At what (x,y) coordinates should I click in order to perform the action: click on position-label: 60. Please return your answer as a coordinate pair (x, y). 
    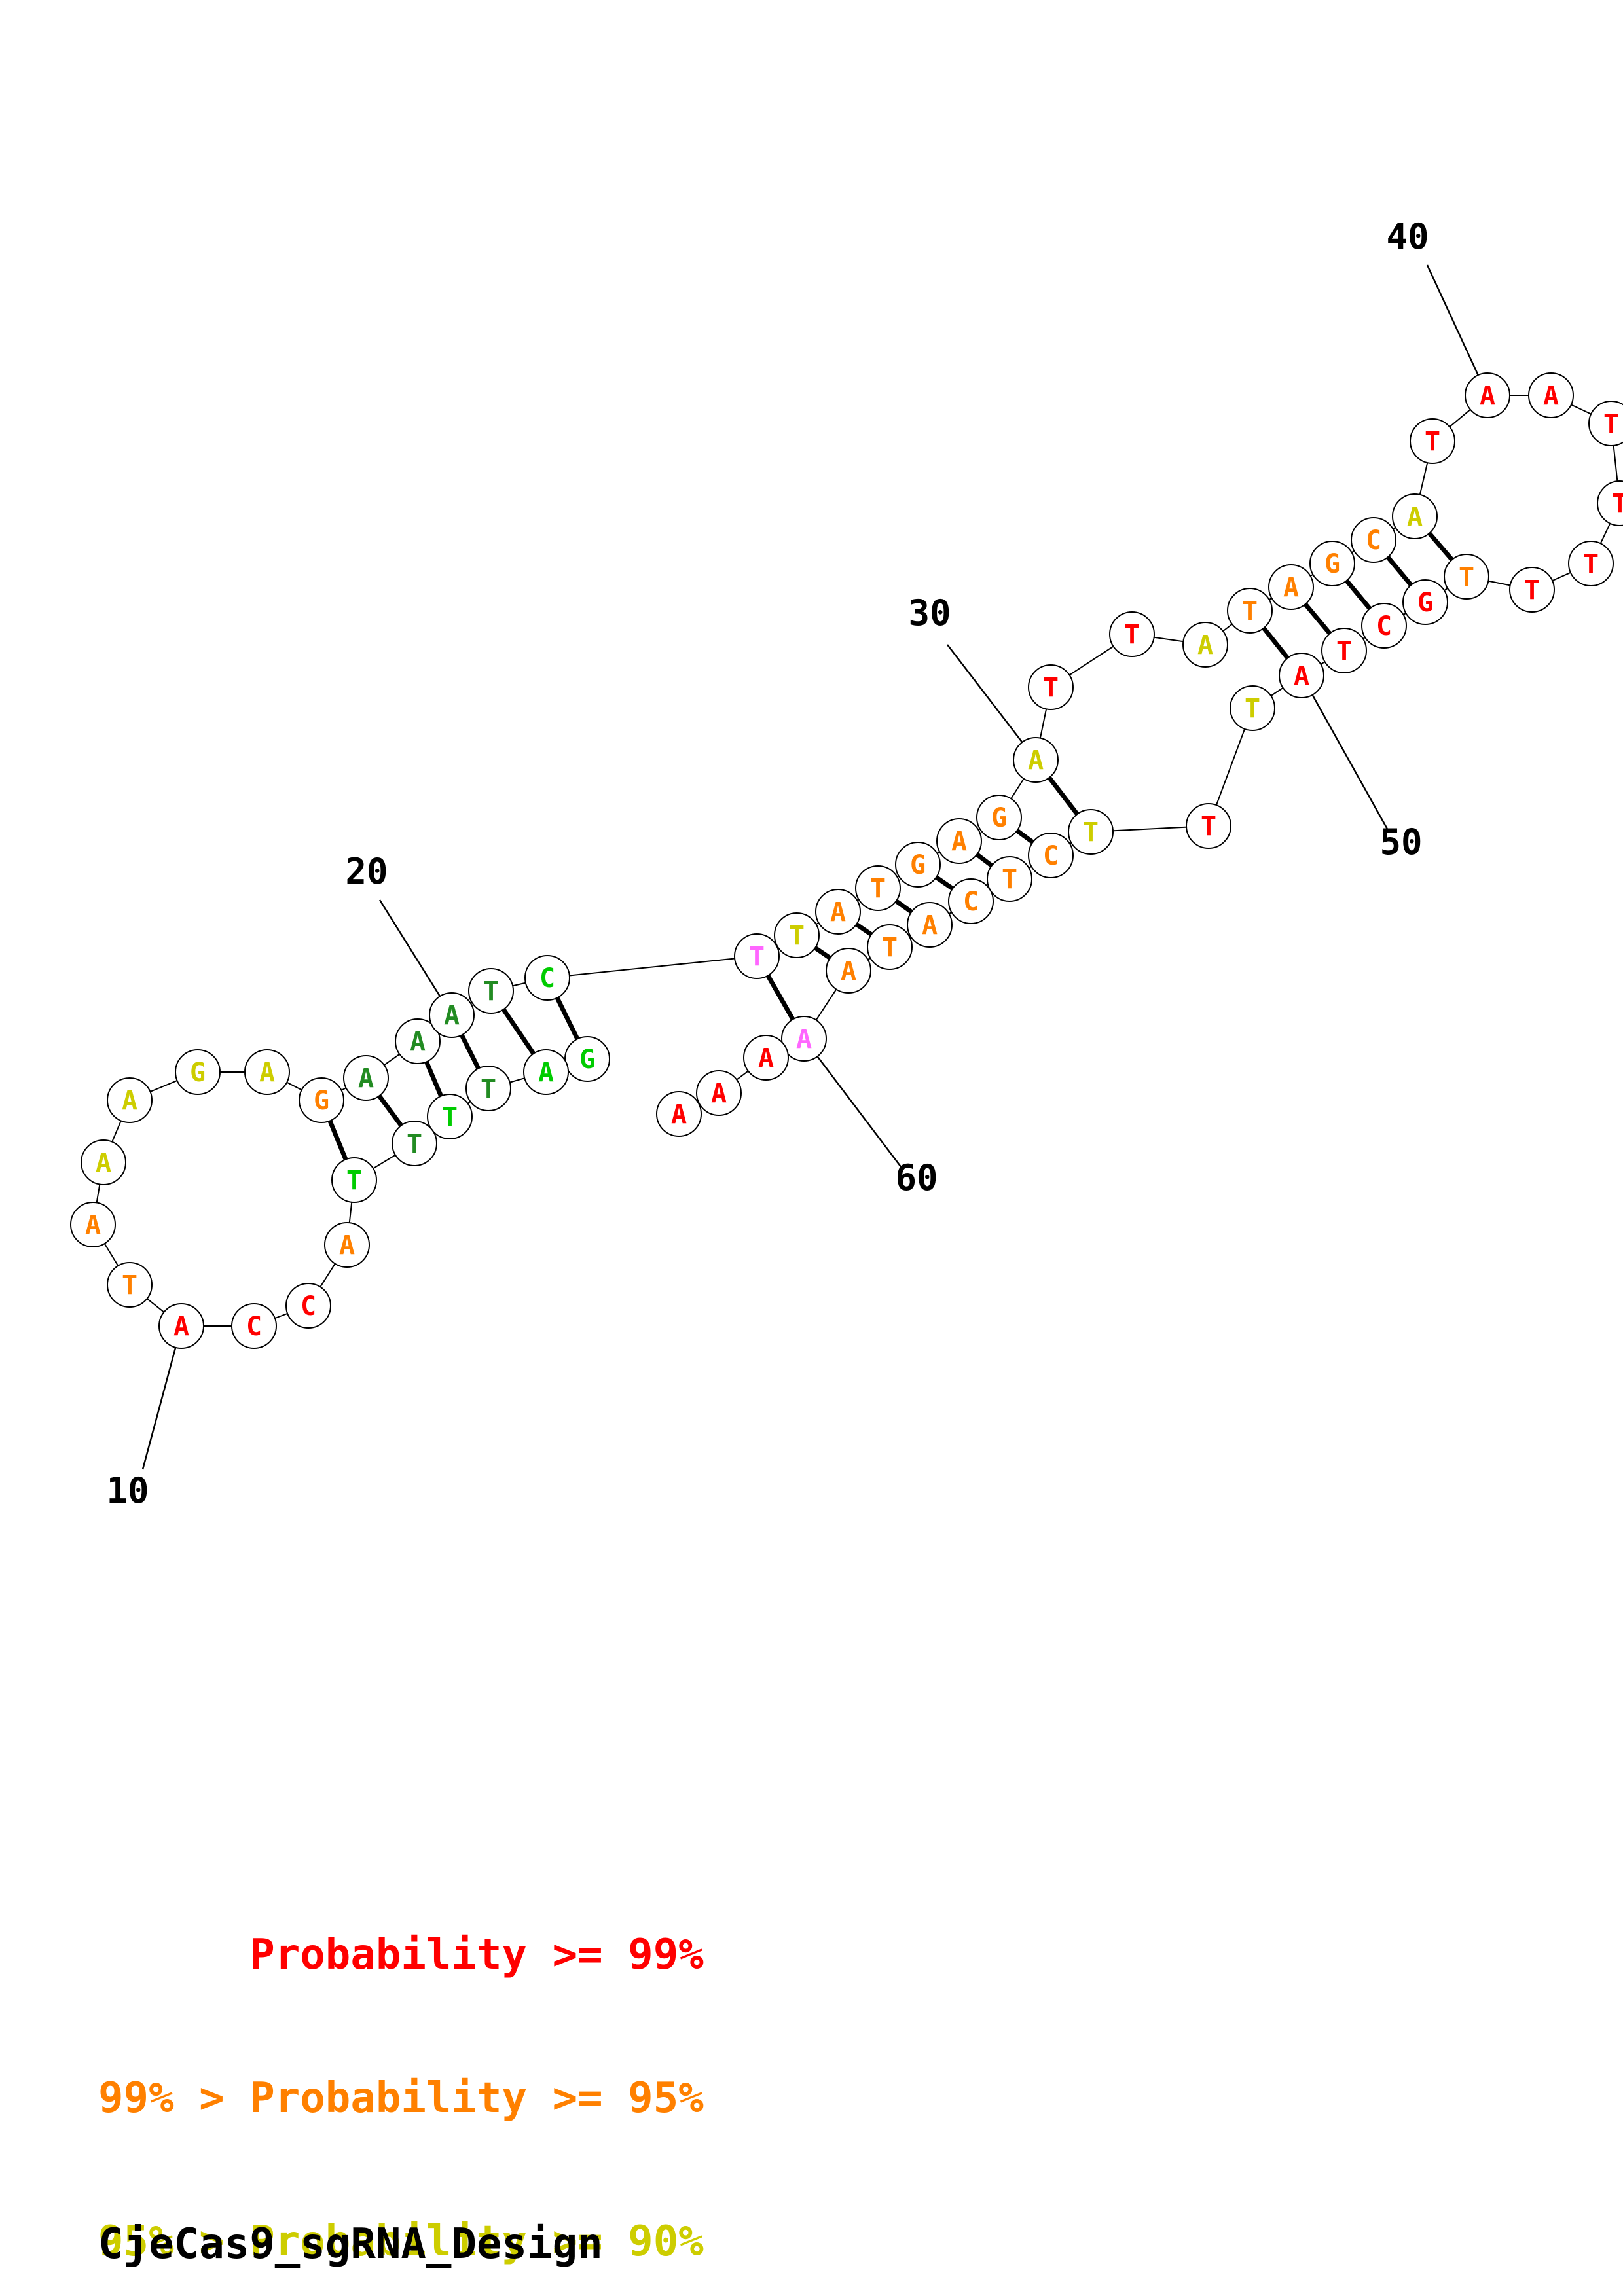
    Looking at the image, I should click on (916, 1177).